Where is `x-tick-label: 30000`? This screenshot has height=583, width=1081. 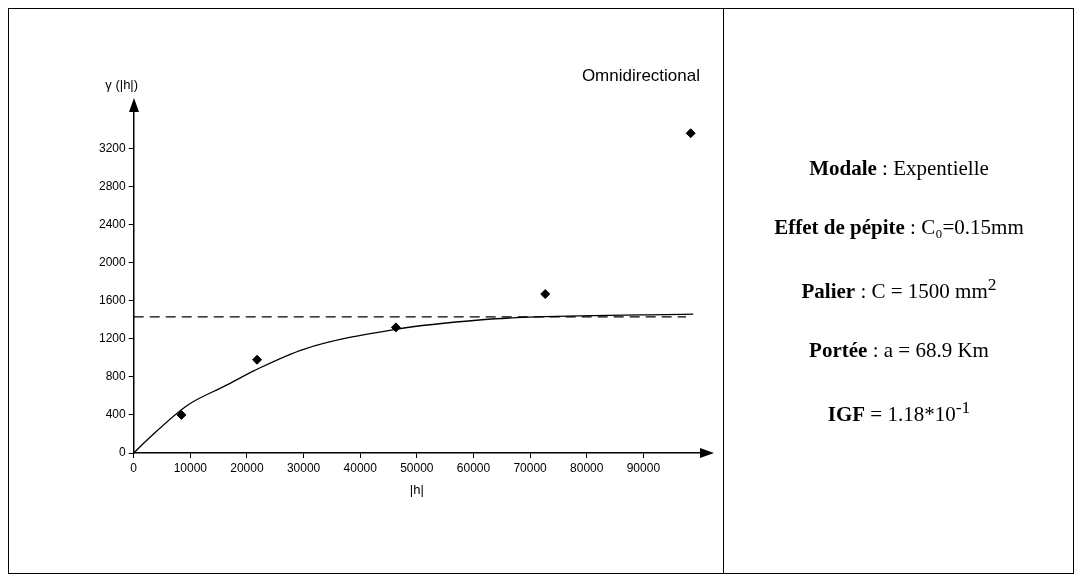
x-tick-label: 30000 is located at coordinates (303, 467).